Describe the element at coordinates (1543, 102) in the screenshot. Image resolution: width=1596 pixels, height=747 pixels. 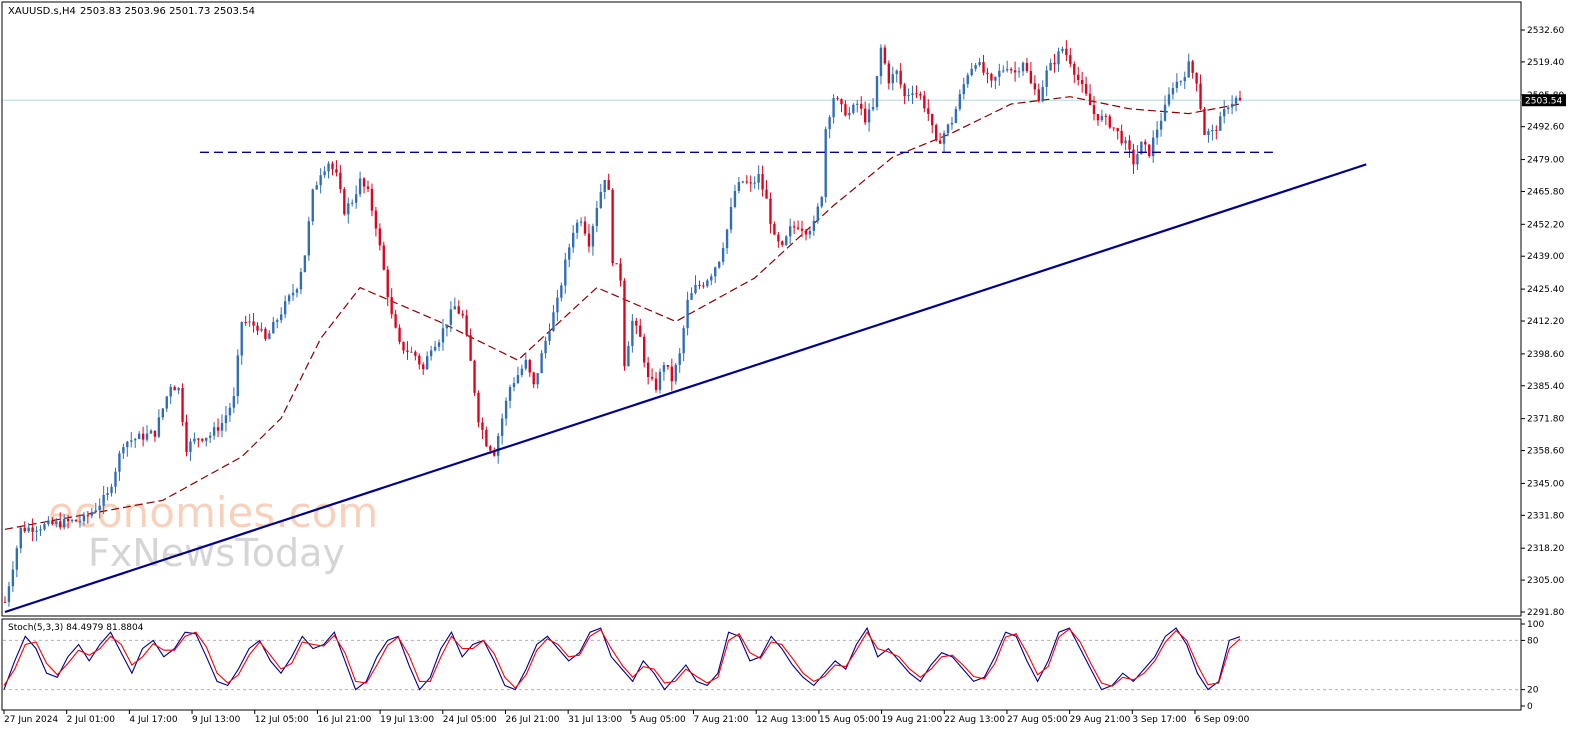
I see `current-price-label: 2503.54` at that location.